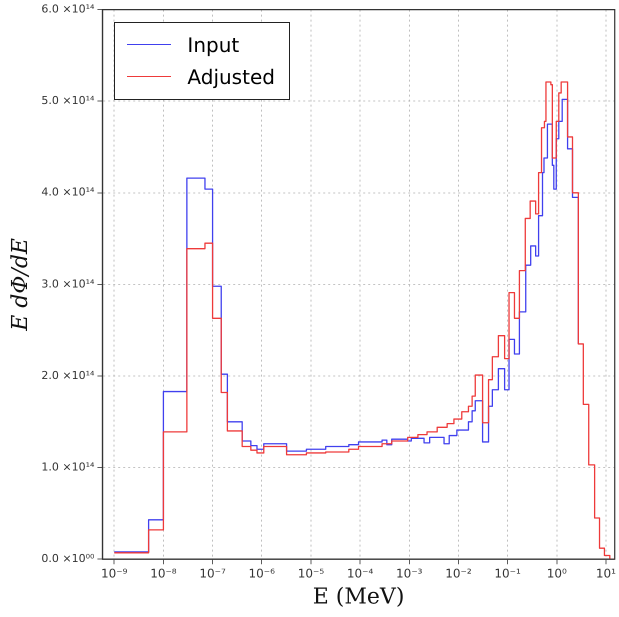 This screenshot has height=617, width=619. What do you see at coordinates (114, 573) in the screenshot?
I see `x-tick-label: 10⁻⁹` at bounding box center [114, 573].